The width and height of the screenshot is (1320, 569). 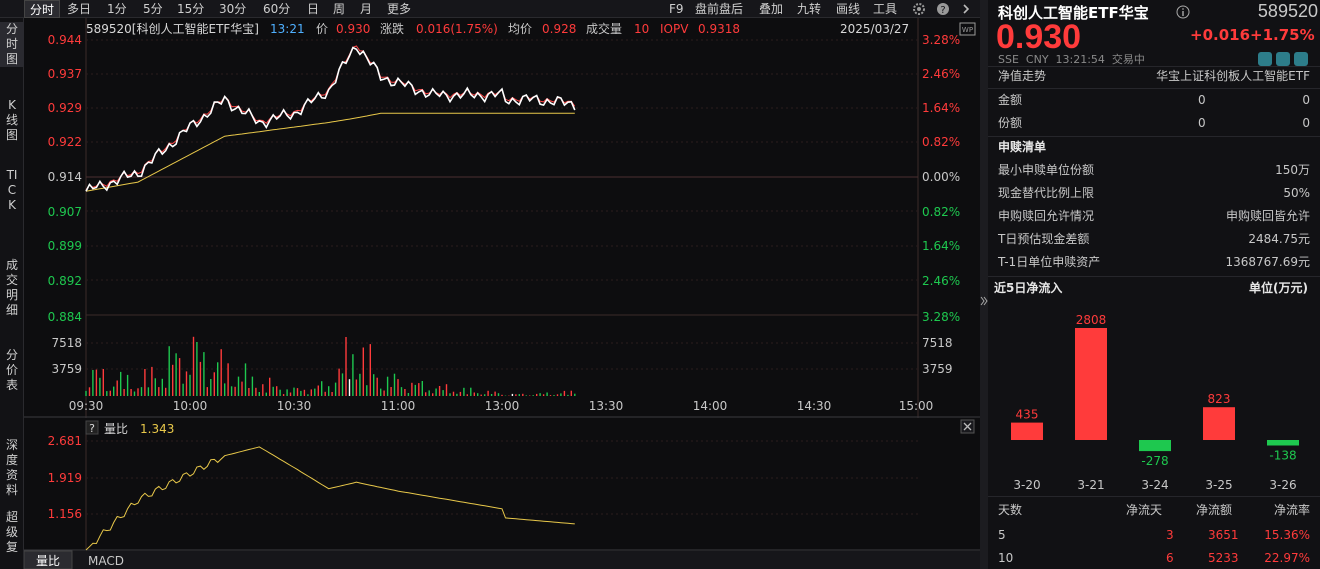 I want to click on sidebar-item-tick: TICK, so click(x=12, y=190).